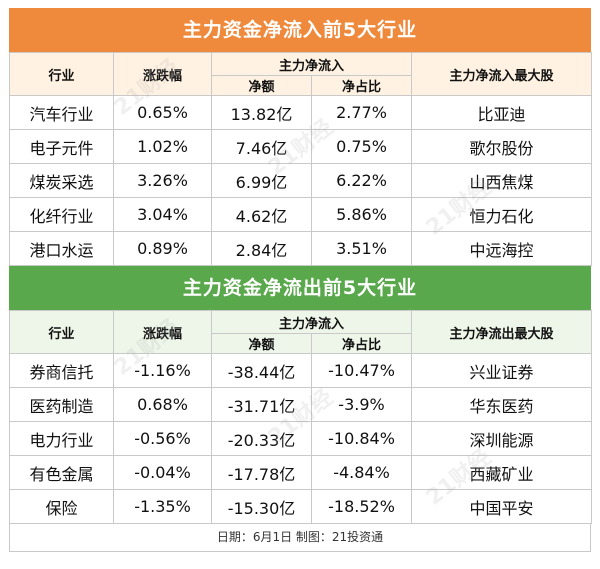  What do you see at coordinates (162, 472) in the screenshot?
I see `change-cell: -0.04%` at bounding box center [162, 472].